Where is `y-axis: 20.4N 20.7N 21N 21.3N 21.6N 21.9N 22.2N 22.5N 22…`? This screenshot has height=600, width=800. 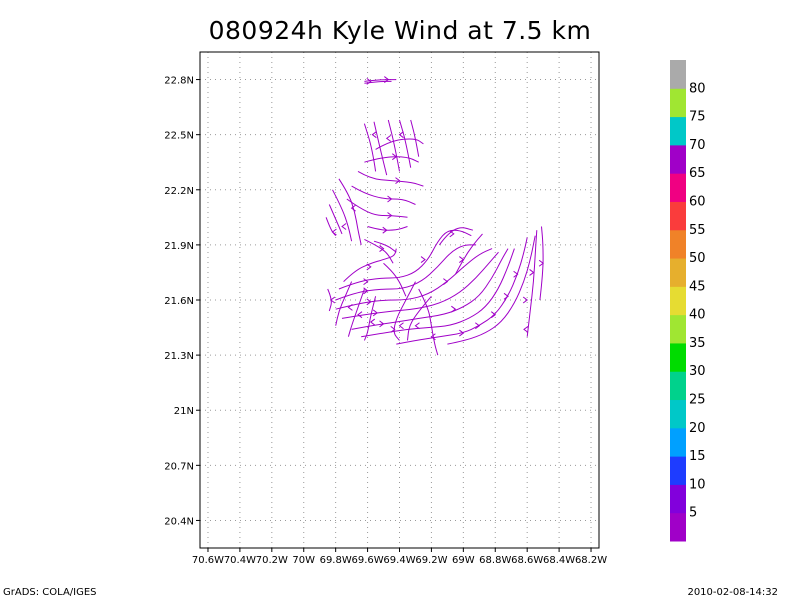 y-axis: 20.4N 20.7N 21N 21.3N 21.6N 21.9N 22.2N 22.5N 22… is located at coordinates (182, 301).